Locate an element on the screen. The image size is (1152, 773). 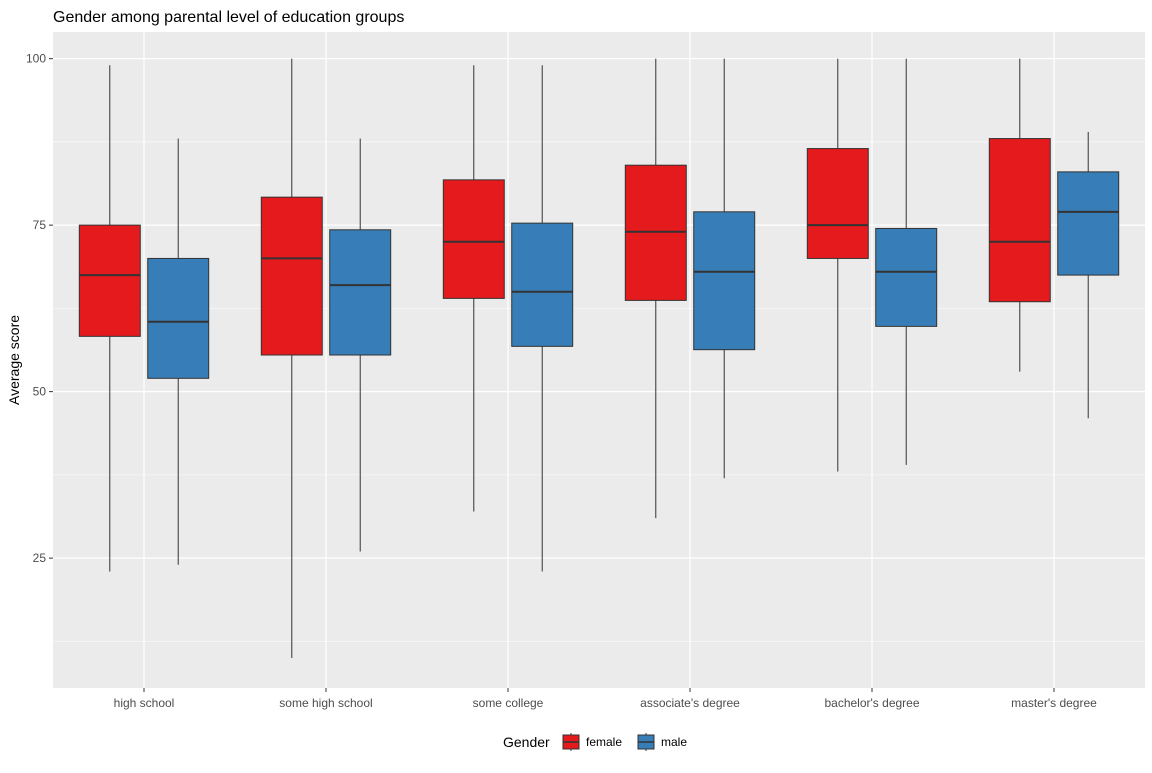
y-tick-label: 100 is located at coordinates (36, 59).